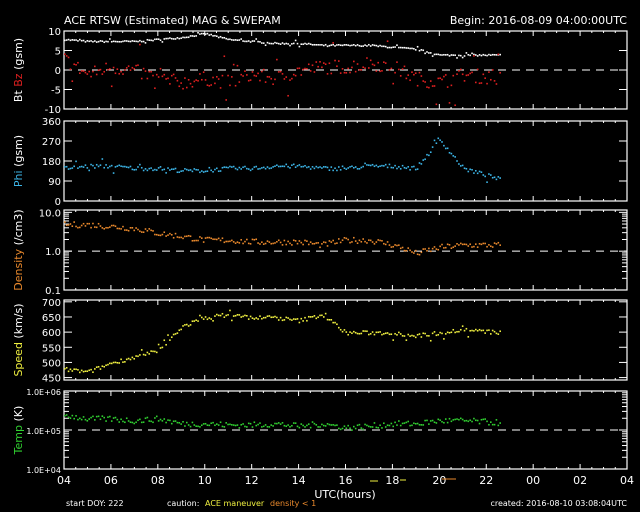 This screenshot has width=640, height=512. What do you see at coordinates (95, 503) in the screenshot?
I see `start-doy: start DOY: 222` at bounding box center [95, 503].